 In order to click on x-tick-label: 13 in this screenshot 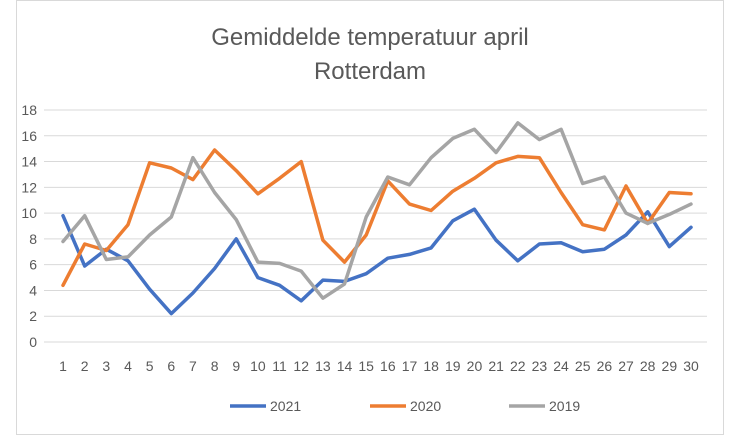, I will do `click(323, 366)`.